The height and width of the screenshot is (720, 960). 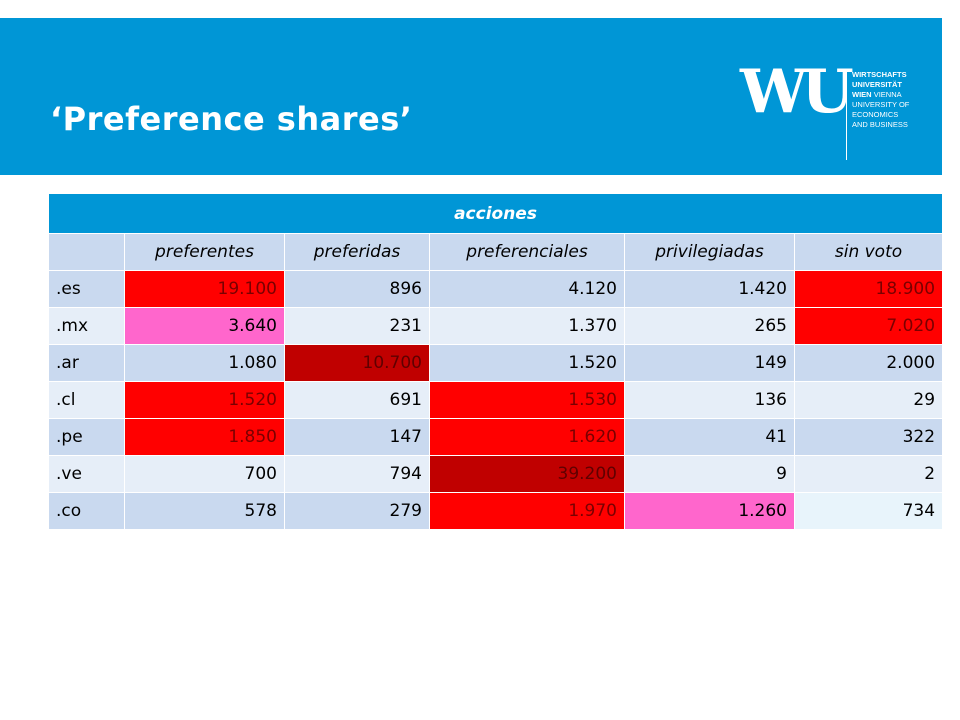 What do you see at coordinates (495, 213) in the screenshot?
I see `group-header: acciones` at bounding box center [495, 213].